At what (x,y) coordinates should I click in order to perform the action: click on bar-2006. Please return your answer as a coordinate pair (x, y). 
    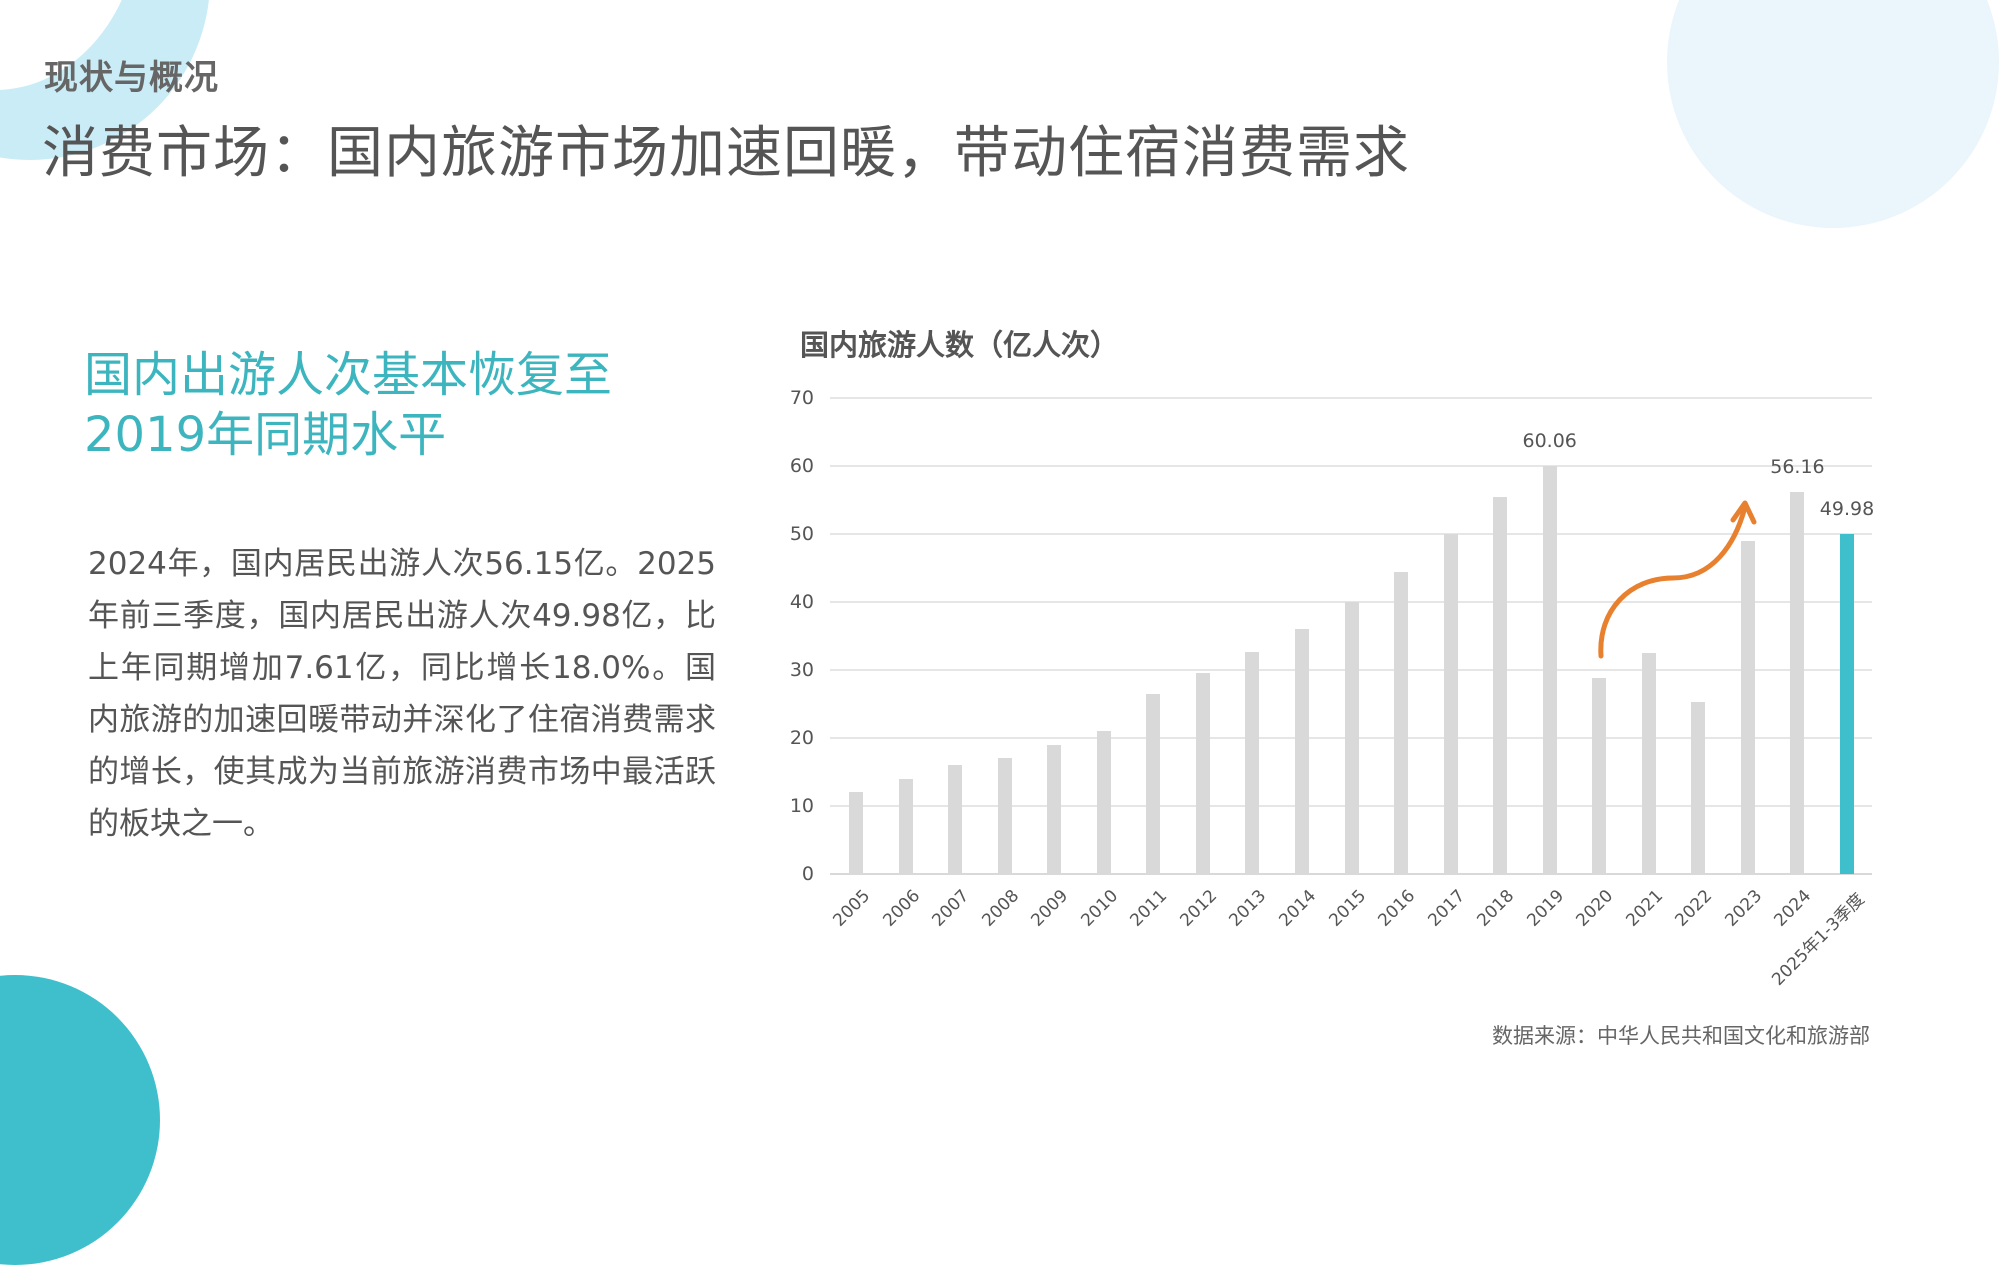
    Looking at the image, I should click on (905, 826).